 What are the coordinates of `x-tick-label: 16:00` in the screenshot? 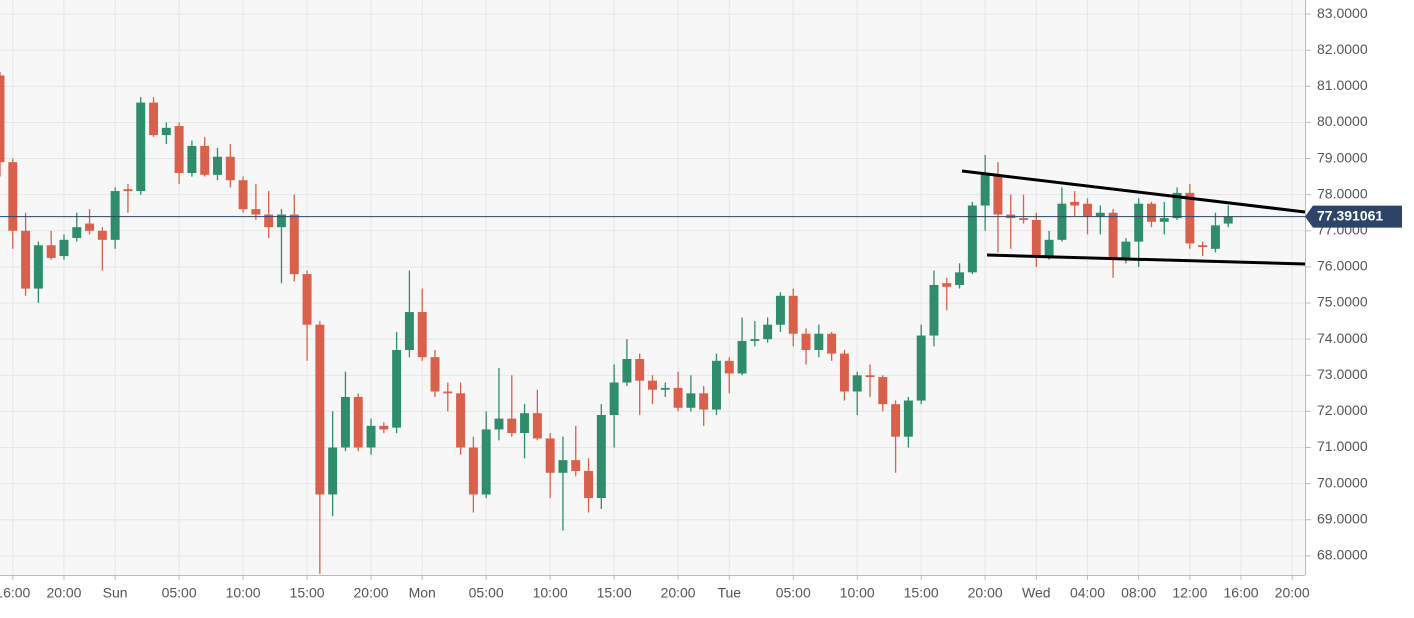 It's located at (1241, 593).